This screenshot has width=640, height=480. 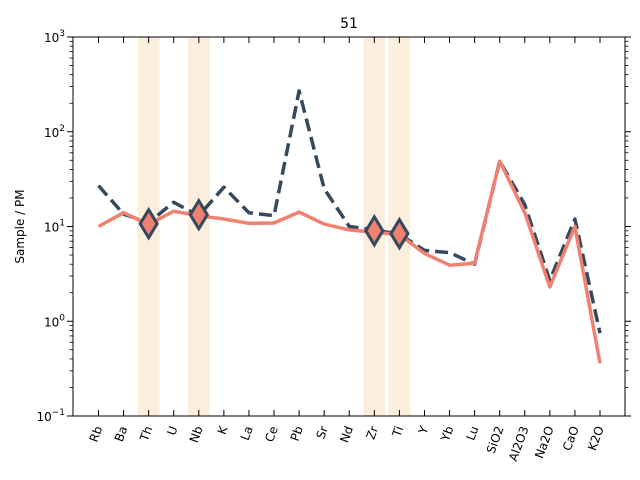 What do you see at coordinates (372, 432) in the screenshot?
I see `x-tick-label: Zr` at bounding box center [372, 432].